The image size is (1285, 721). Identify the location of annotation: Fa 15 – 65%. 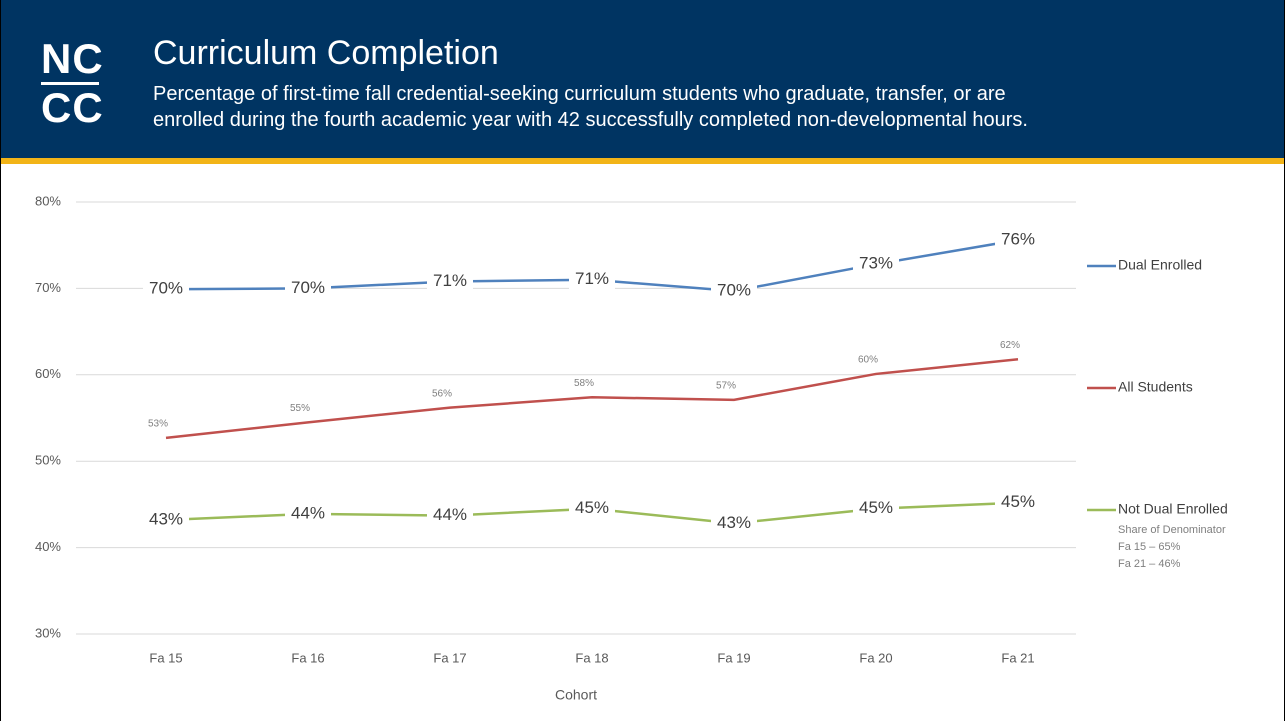
(1149, 547).